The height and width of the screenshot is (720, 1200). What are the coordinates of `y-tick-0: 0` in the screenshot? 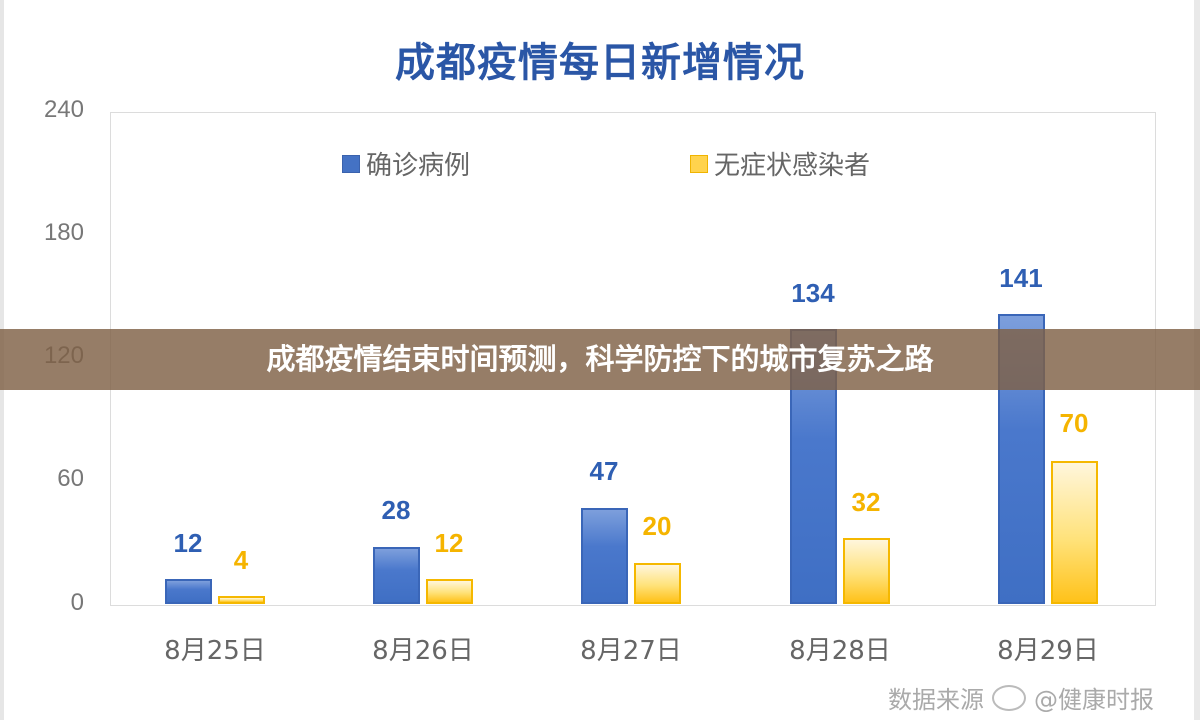 It's located at (77, 602).